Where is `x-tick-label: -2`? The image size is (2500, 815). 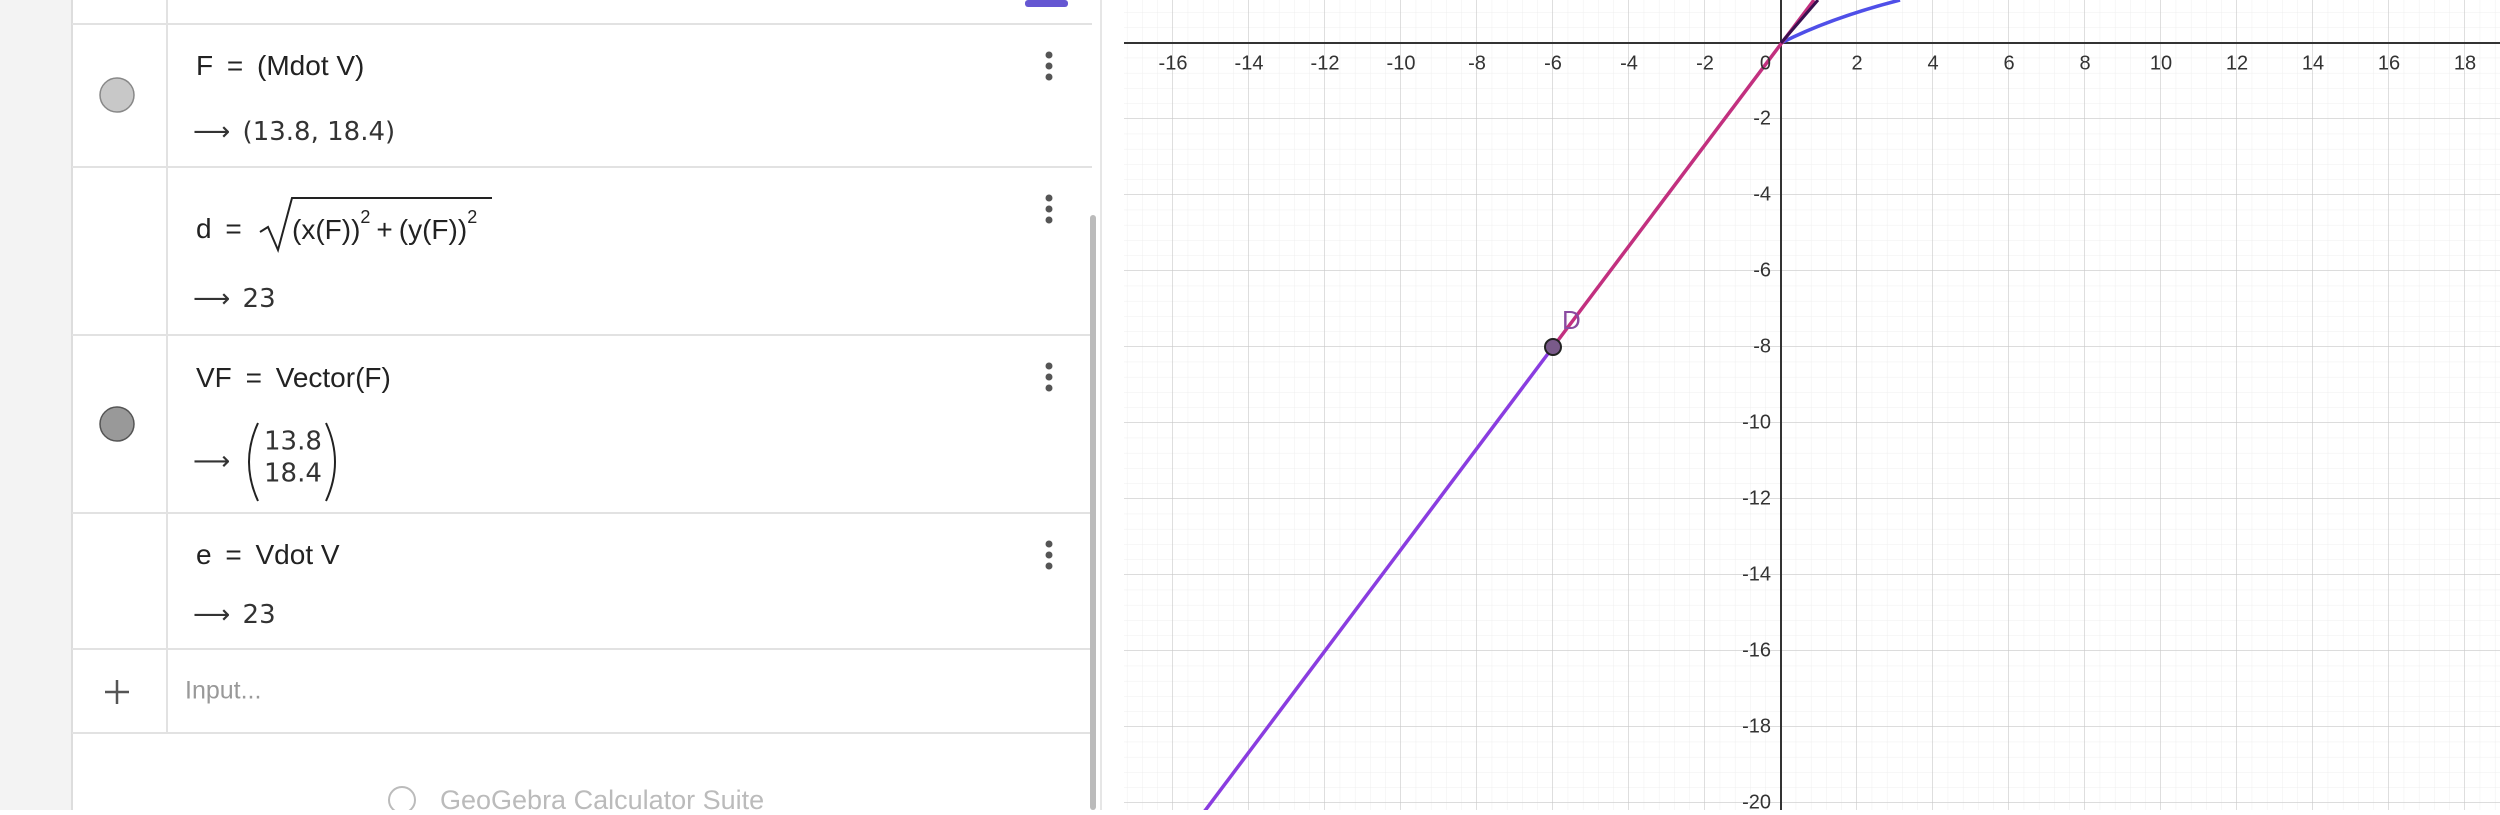
x-tick-label: -2 is located at coordinates (1705, 63).